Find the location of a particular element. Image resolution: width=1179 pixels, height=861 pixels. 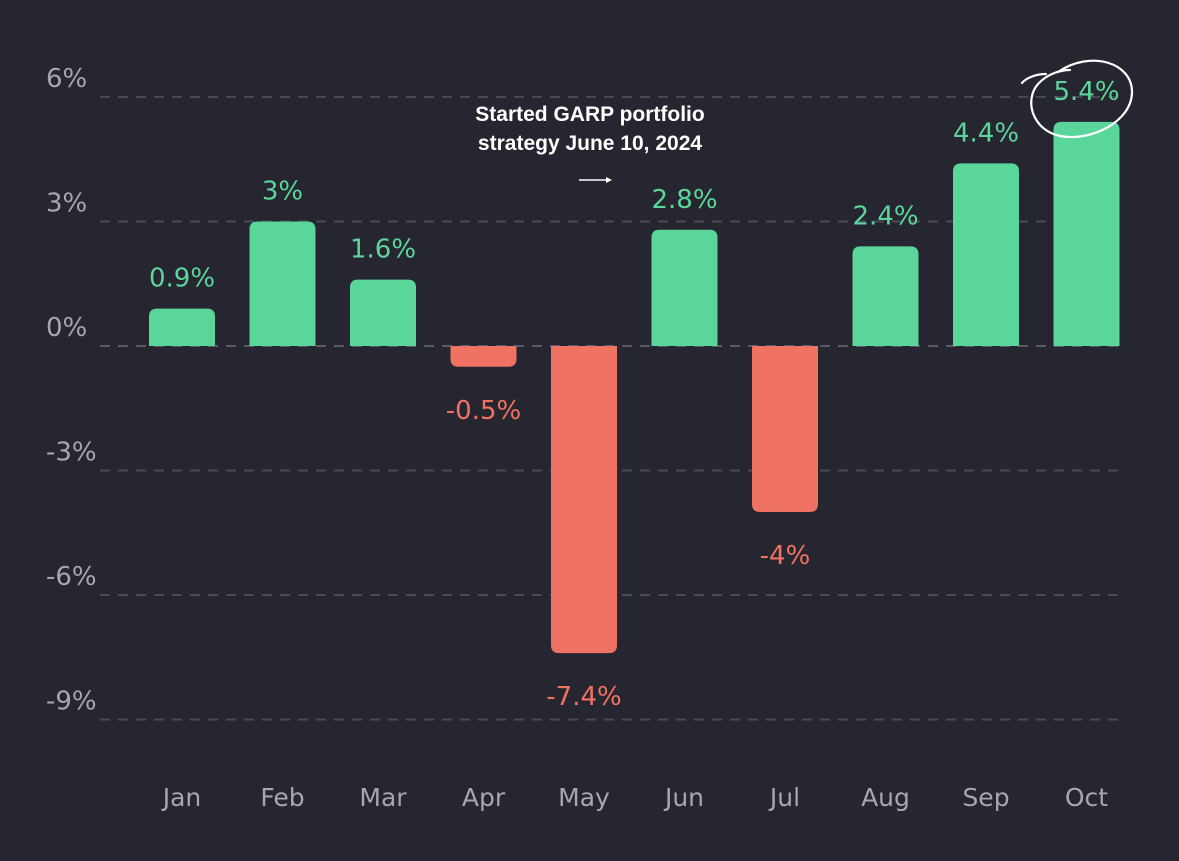

annotation-arrow is located at coordinates (595, 180).